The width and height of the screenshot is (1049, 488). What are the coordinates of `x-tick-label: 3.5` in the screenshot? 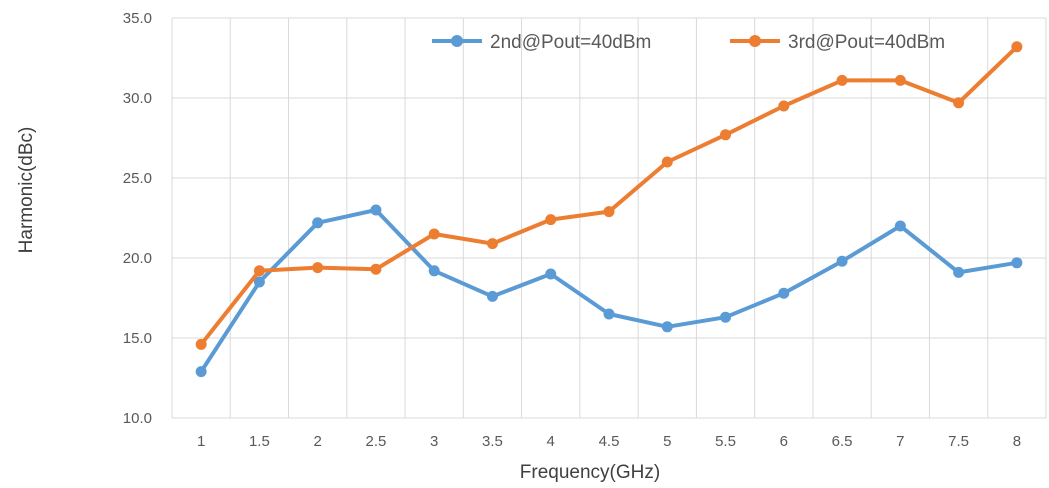 It's located at (492, 441).